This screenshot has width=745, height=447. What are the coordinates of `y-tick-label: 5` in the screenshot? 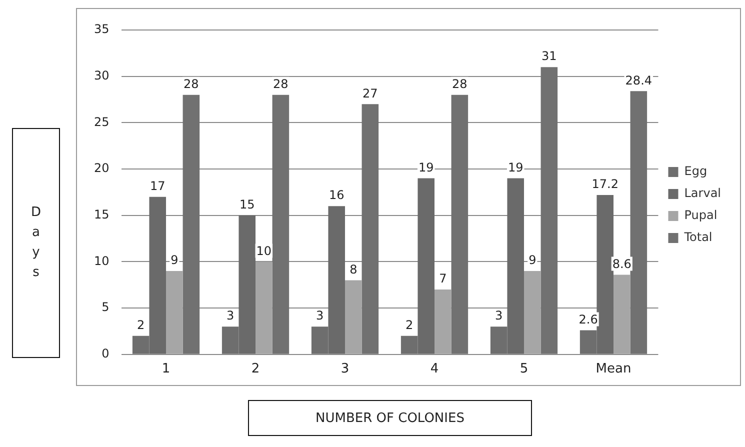 It's located at (106, 307).